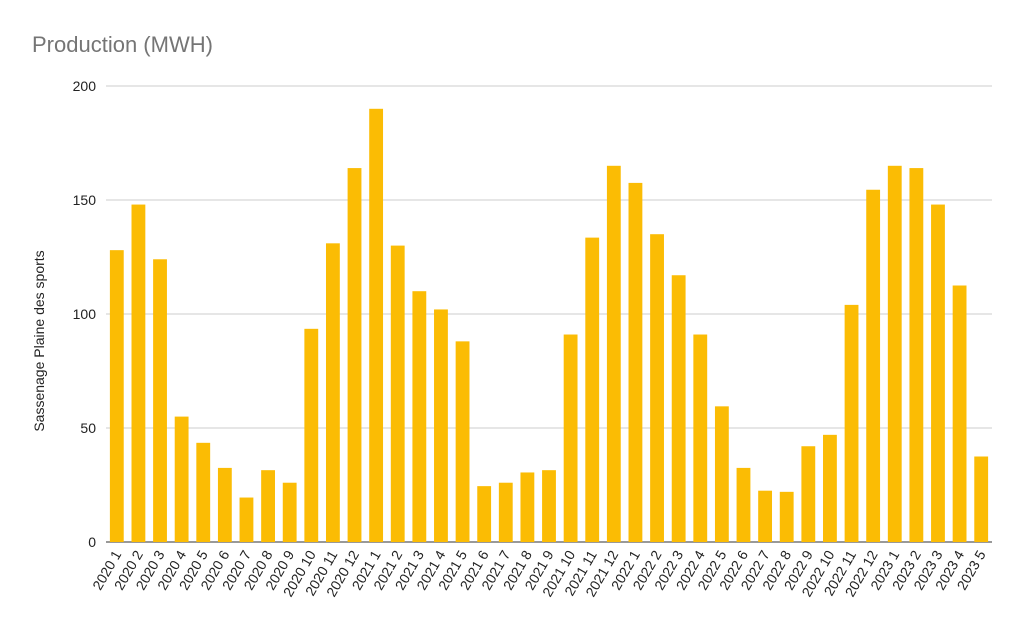 This screenshot has width=1024, height=634. I want to click on y-tick-label: 100, so click(85, 314).